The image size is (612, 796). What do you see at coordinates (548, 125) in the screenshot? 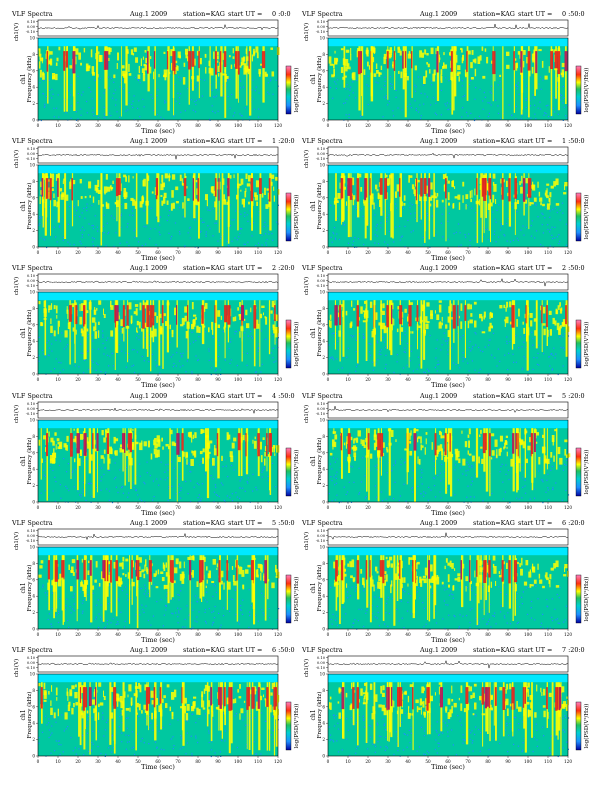
I see `x-tick-label: 110` at bounding box center [548, 125].